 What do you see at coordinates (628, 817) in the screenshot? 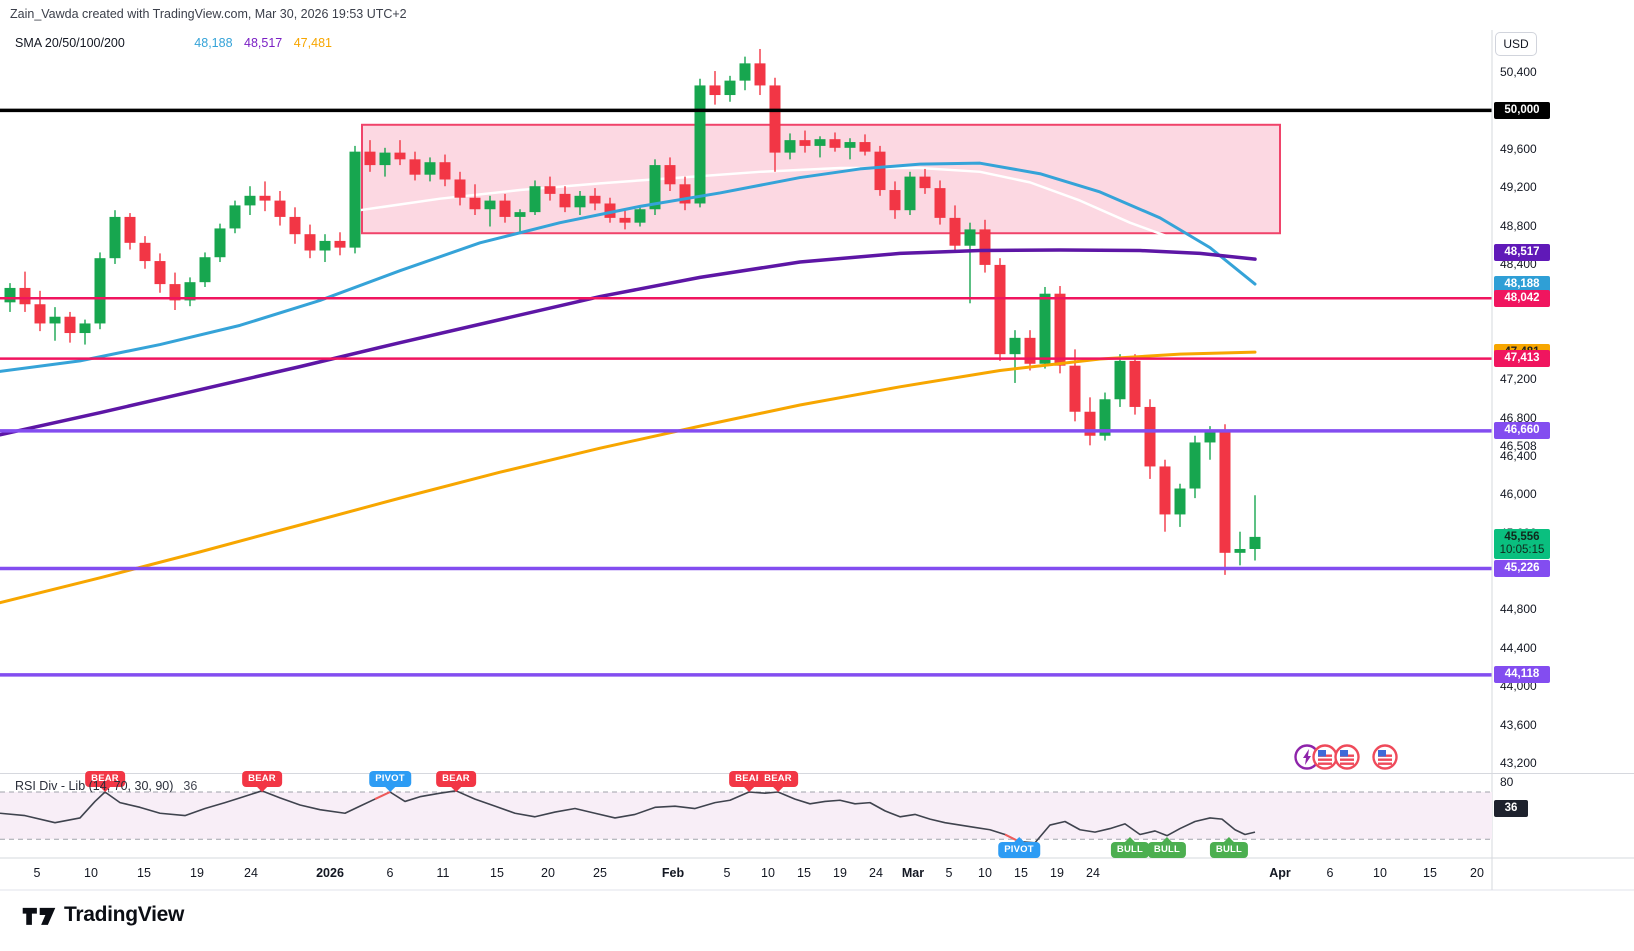
I see `rsi-line` at bounding box center [628, 817].